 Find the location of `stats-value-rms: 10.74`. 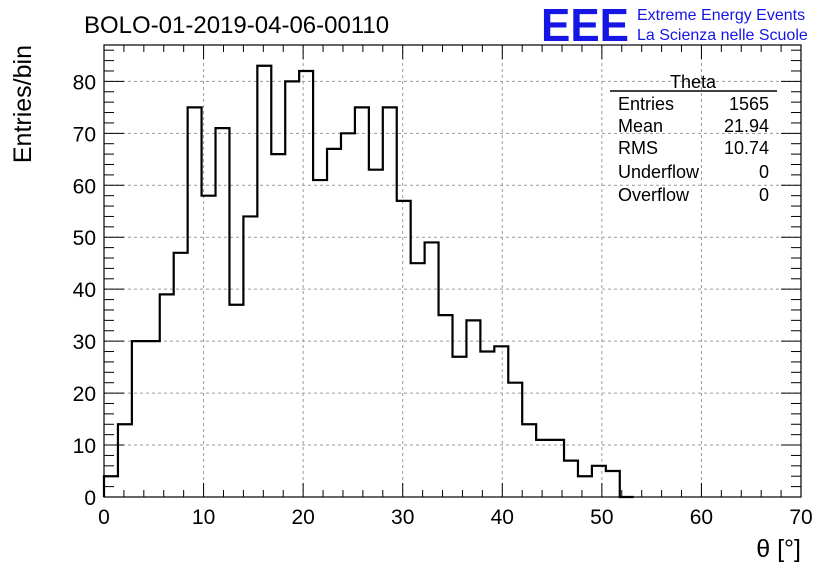

stats-value-rms: 10.74 is located at coordinates (746, 148).